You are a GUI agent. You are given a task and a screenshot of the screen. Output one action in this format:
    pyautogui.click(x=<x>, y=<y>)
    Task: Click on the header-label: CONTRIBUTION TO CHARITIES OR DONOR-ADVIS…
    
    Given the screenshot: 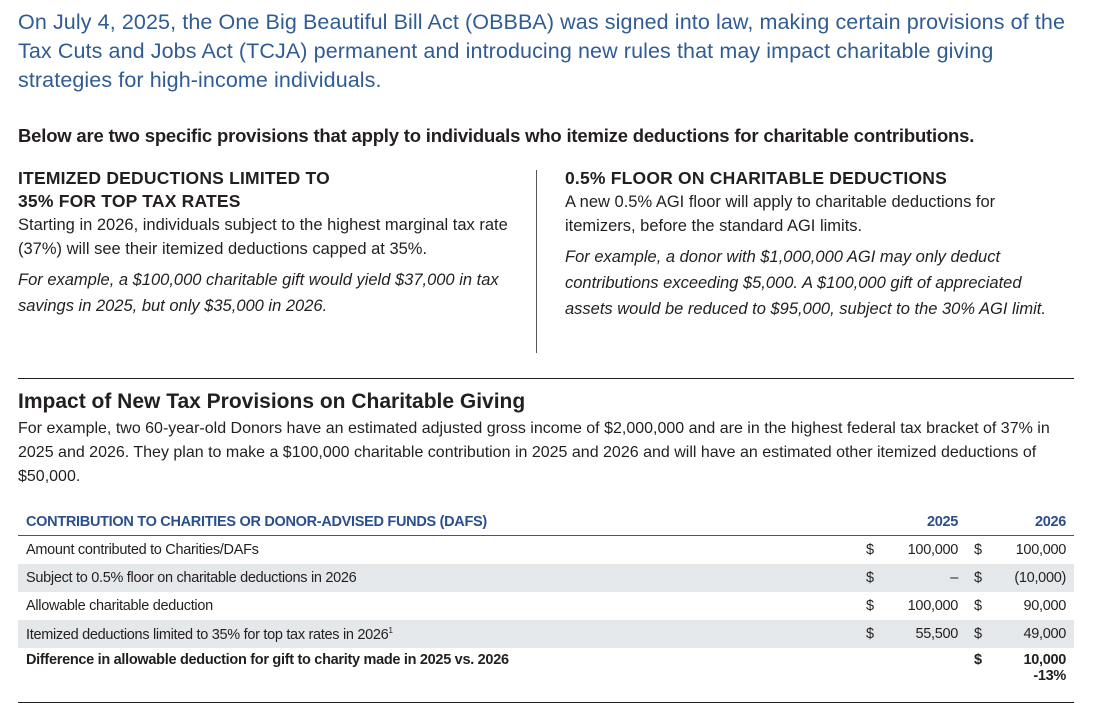 What is the action you would take?
    pyautogui.click(x=438, y=522)
    